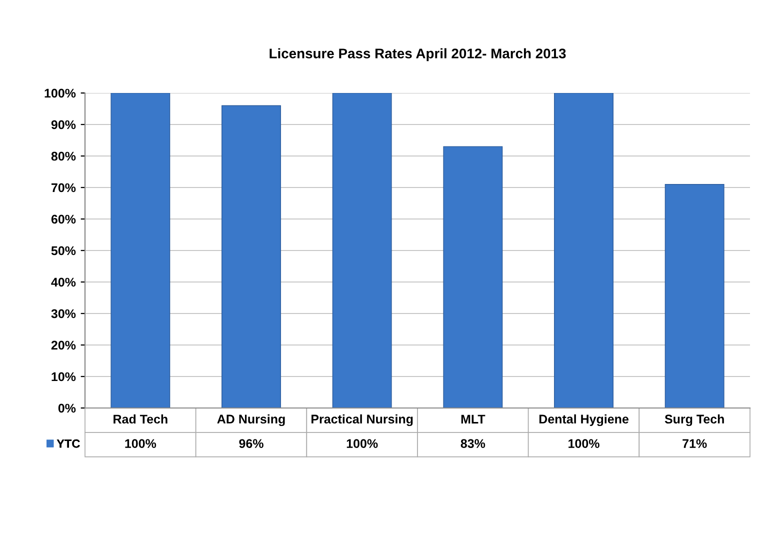 This screenshot has width=782, height=552. I want to click on y-tick-label: 100%, so click(60, 93).